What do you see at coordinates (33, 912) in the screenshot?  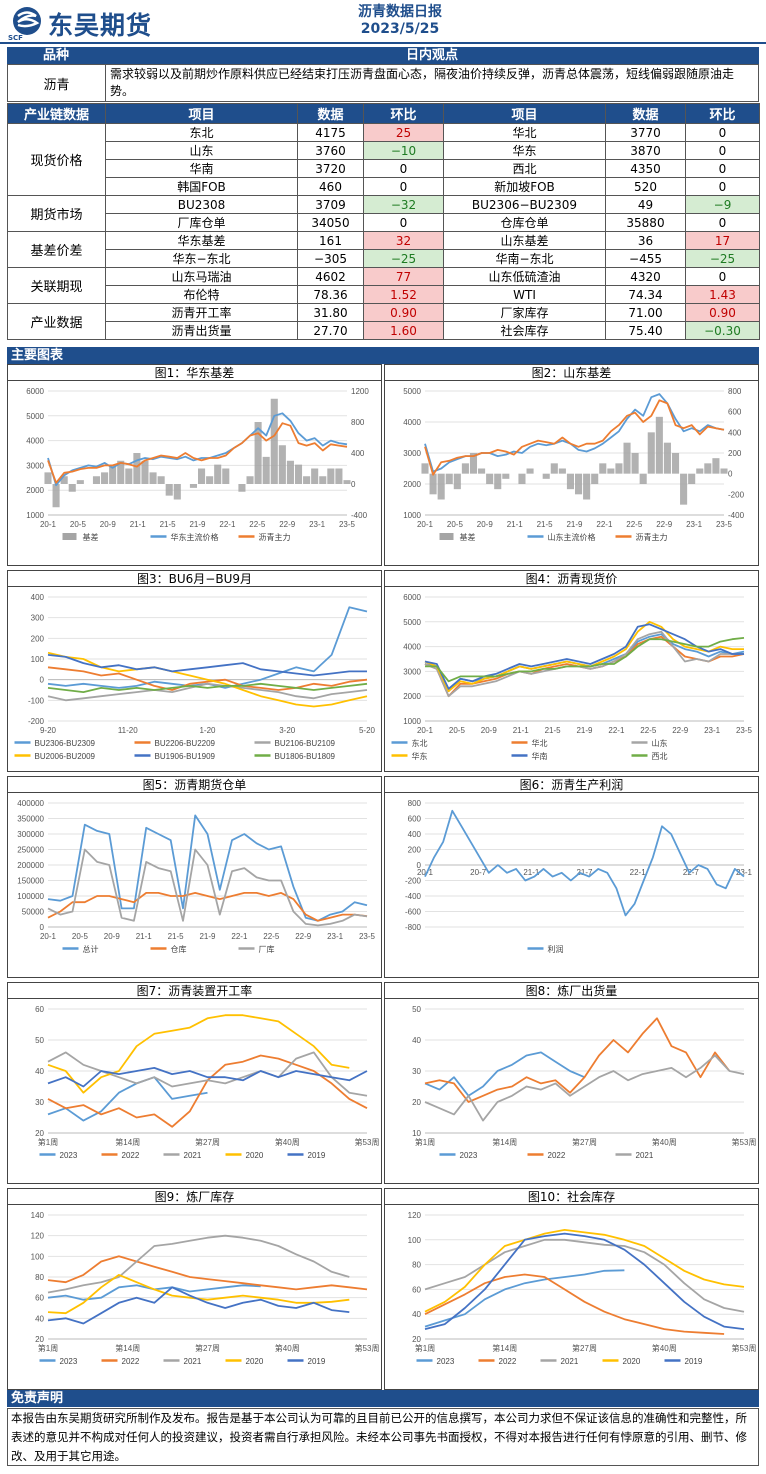 I see `y-tick-label: 50000` at bounding box center [33, 912].